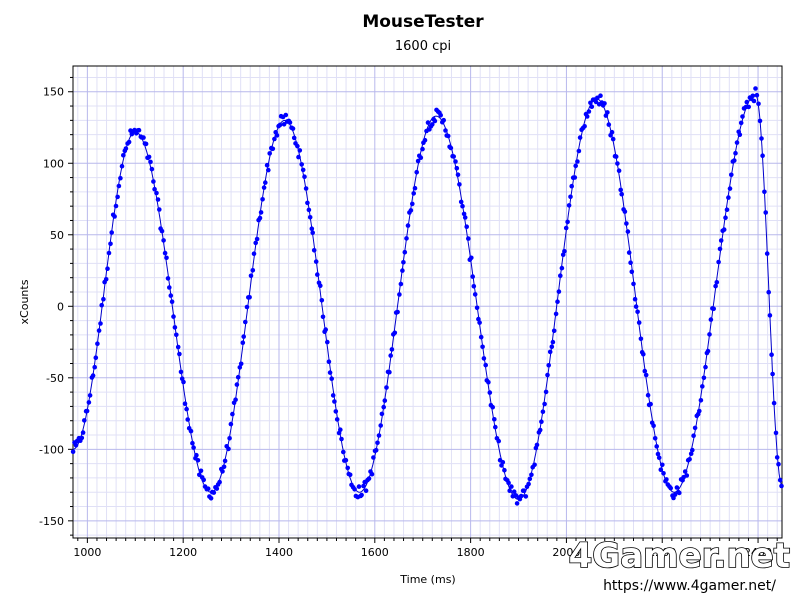 The height and width of the screenshot is (600, 800). Describe the element at coordinates (422, 552) in the screenshot. I see `x-tick-labels: 1000 1200 1400 1600 1800 2000 2200 2400` at that location.